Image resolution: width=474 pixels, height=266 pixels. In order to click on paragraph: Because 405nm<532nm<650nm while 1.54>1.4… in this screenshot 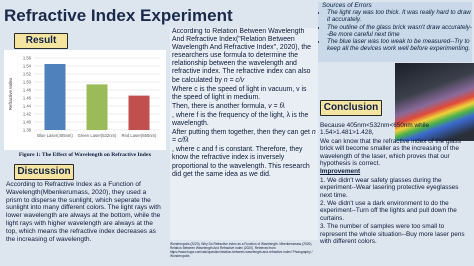, I will do `click(375, 129)`.